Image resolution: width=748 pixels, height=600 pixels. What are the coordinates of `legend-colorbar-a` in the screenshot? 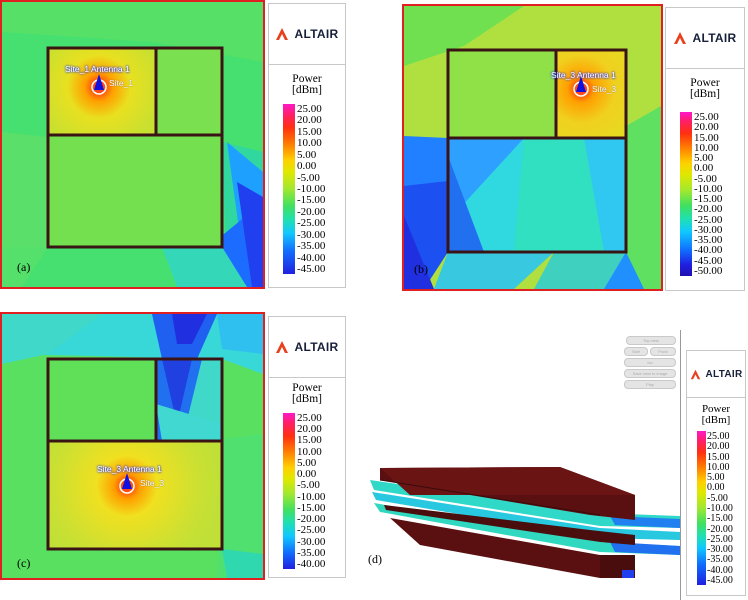 It's located at (289, 189).